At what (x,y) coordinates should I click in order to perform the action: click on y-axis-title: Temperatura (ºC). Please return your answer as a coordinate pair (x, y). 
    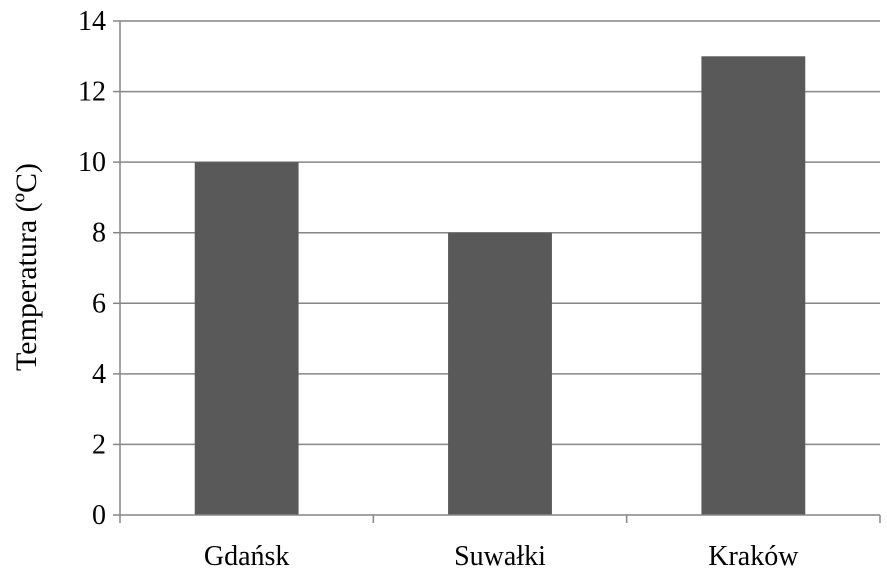
    Looking at the image, I should click on (26, 267).